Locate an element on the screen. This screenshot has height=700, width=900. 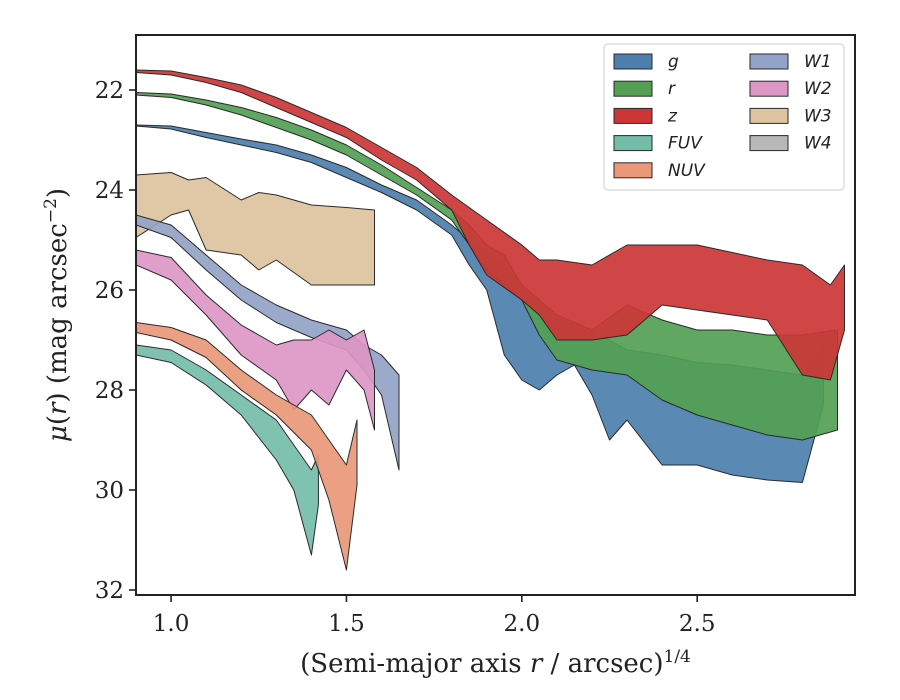
legend-item-nuv: NUV is located at coordinates (659, 171).